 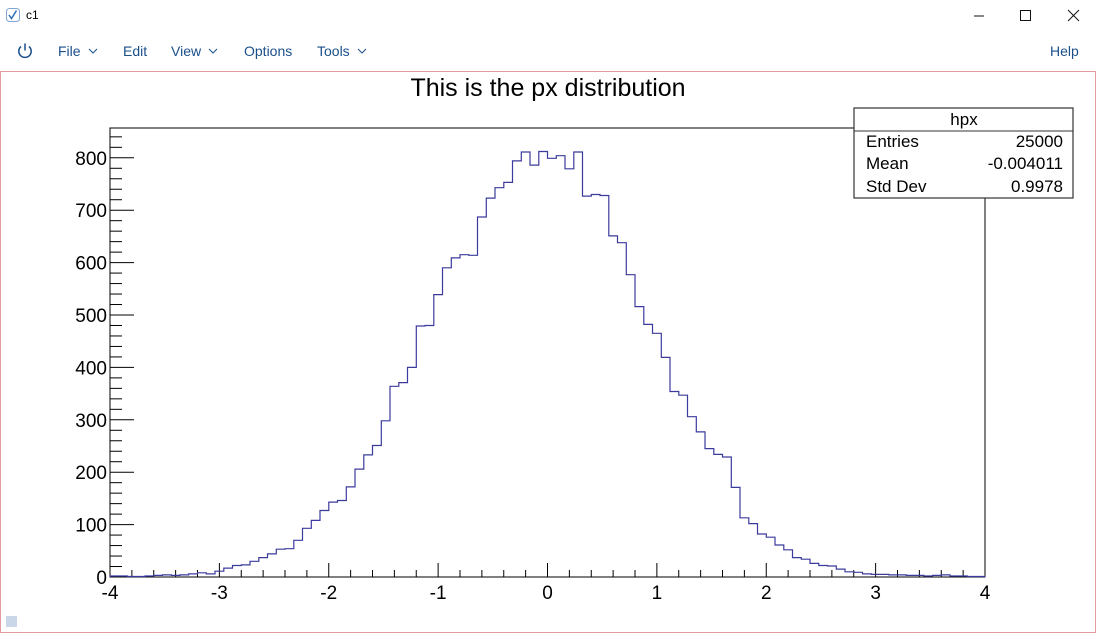 What do you see at coordinates (32, 15) in the screenshot?
I see `window-title: c1` at bounding box center [32, 15].